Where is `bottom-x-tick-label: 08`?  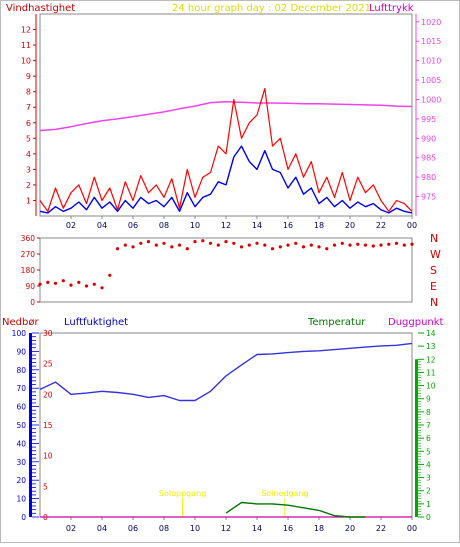
bottom-x-tick-label: 08 is located at coordinates (164, 528).